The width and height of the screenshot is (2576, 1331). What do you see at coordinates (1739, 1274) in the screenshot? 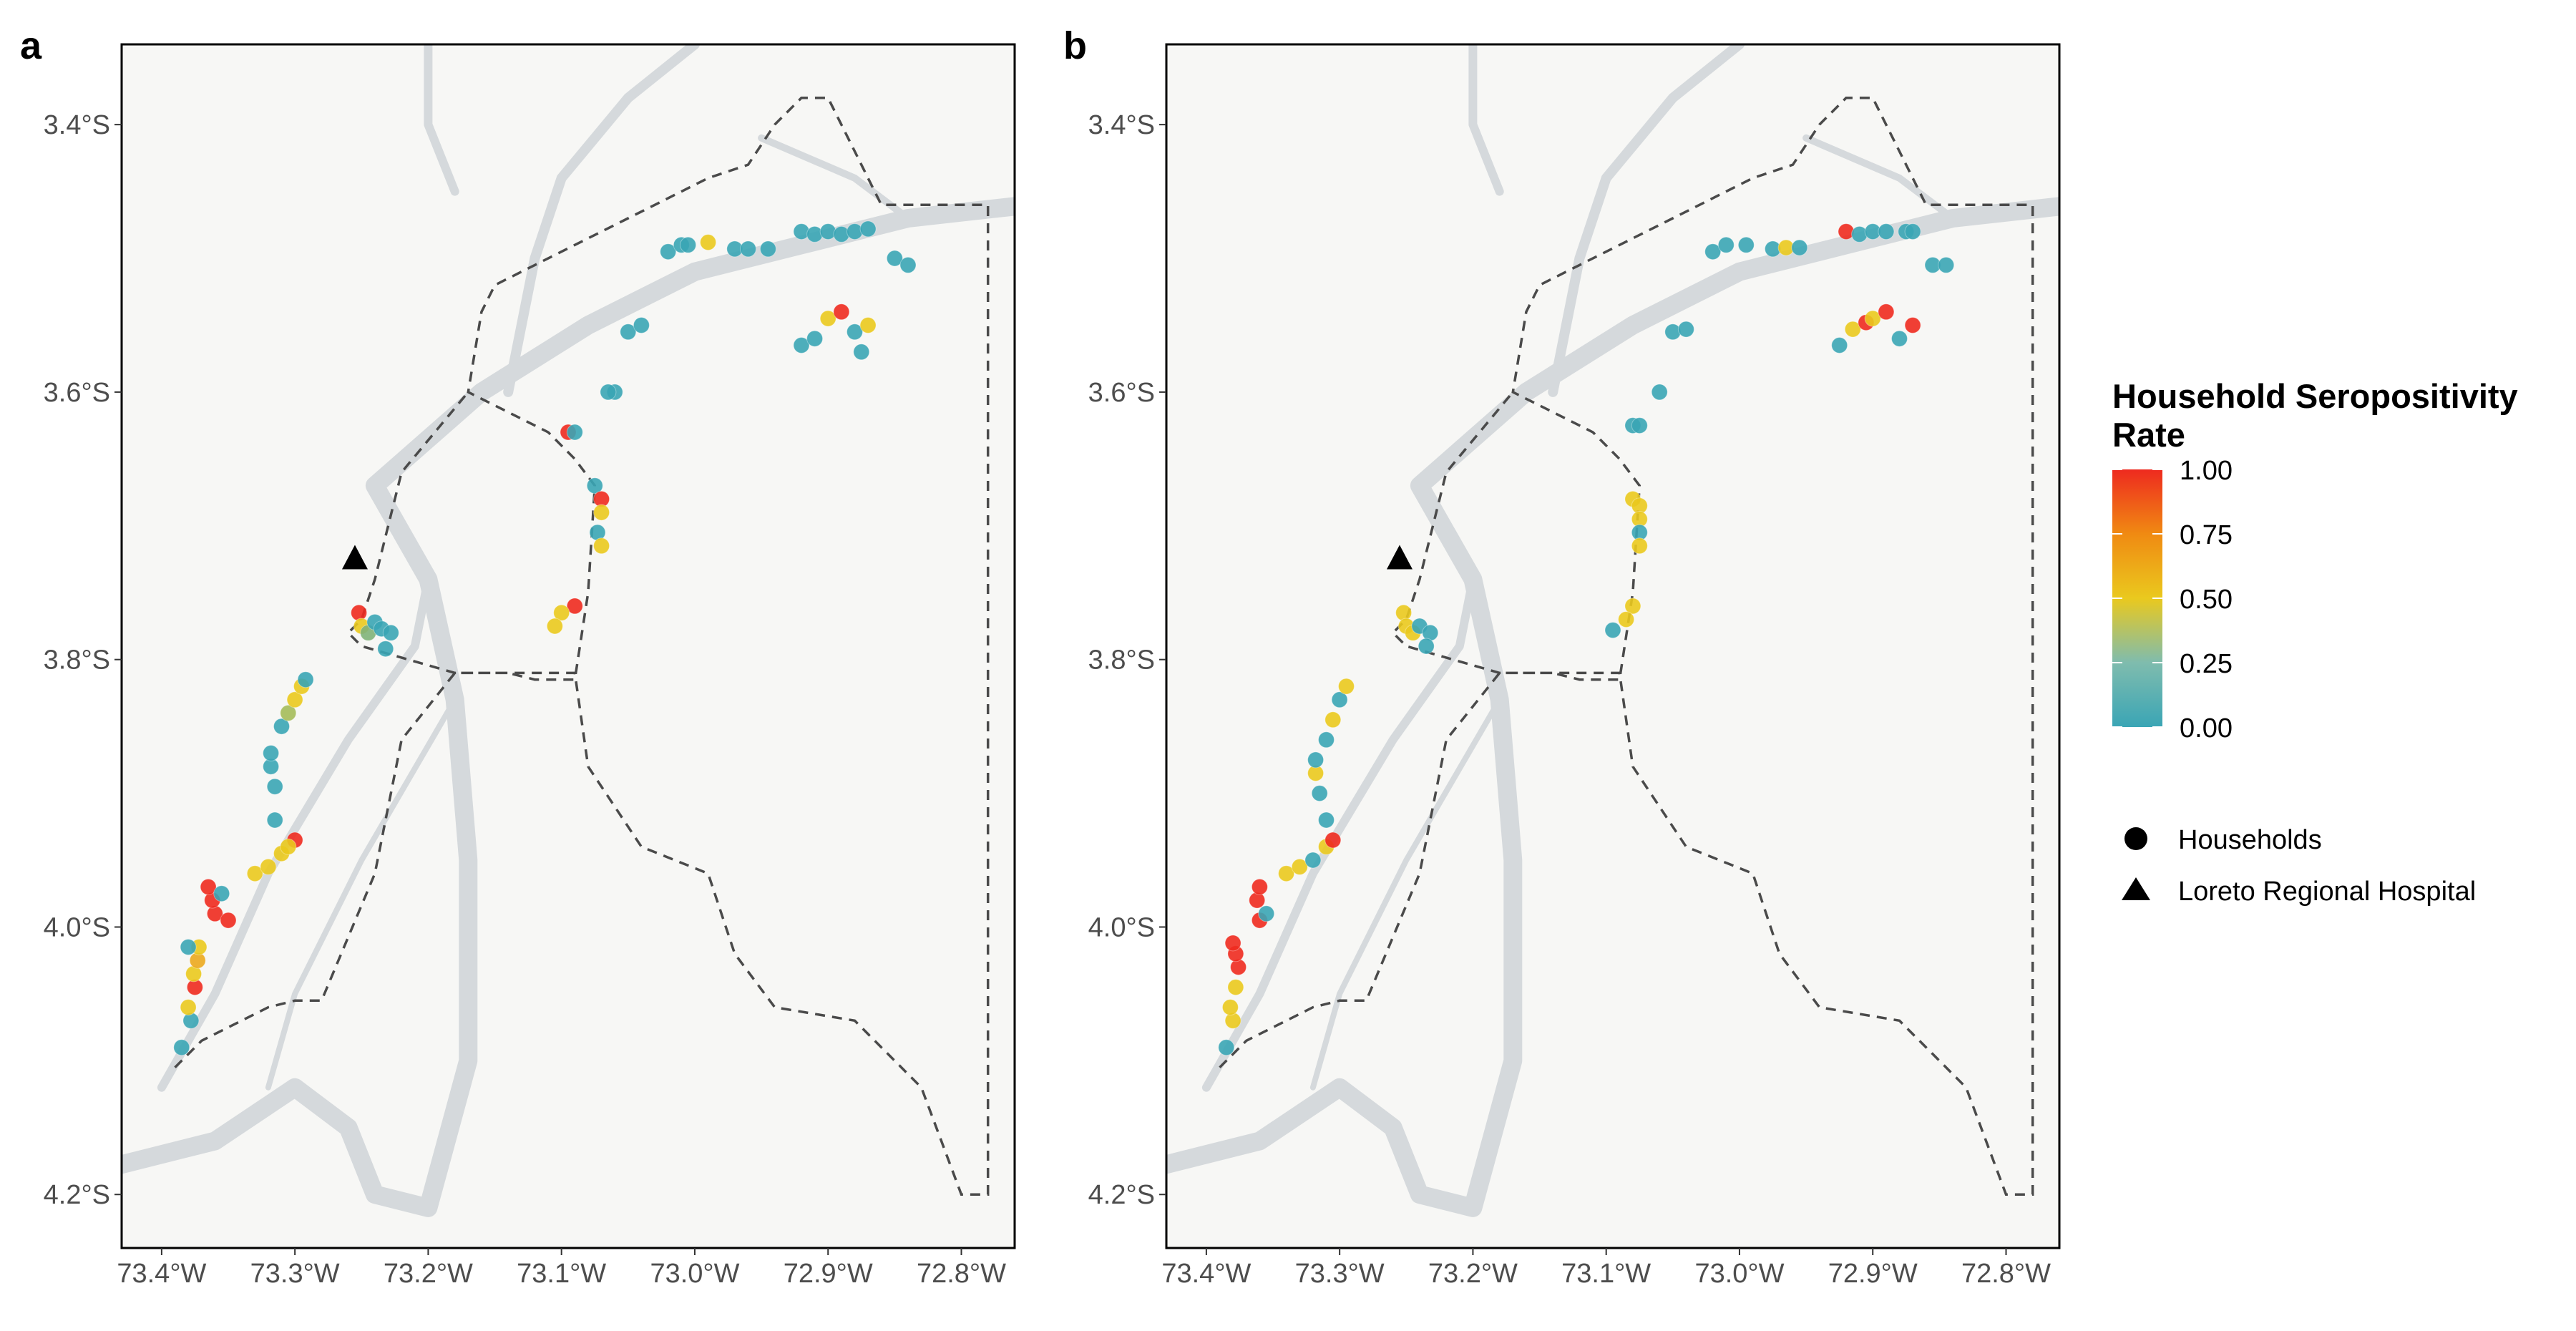
I see `x-tick-label: 73.0°W` at bounding box center [1739, 1274].